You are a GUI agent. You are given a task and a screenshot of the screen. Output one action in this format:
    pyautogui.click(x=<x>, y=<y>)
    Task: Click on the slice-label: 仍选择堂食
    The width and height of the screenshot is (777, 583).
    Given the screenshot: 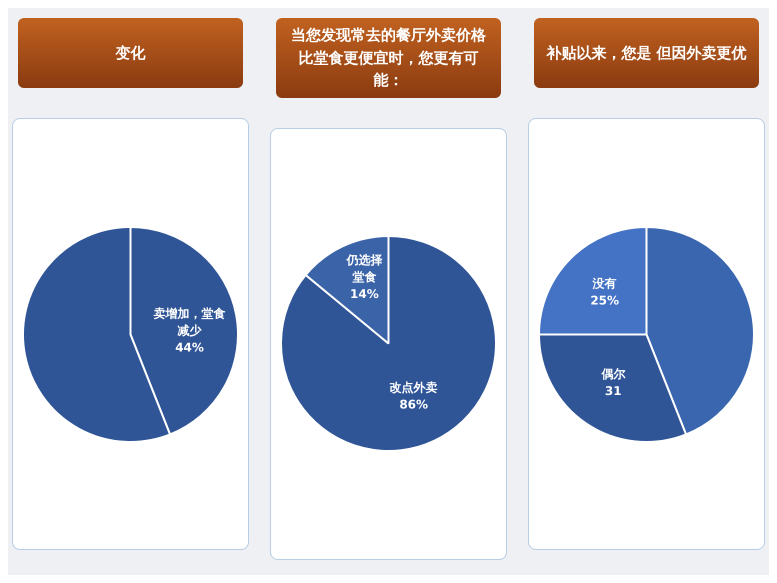 What is the action you would take?
    pyautogui.click(x=363, y=268)
    